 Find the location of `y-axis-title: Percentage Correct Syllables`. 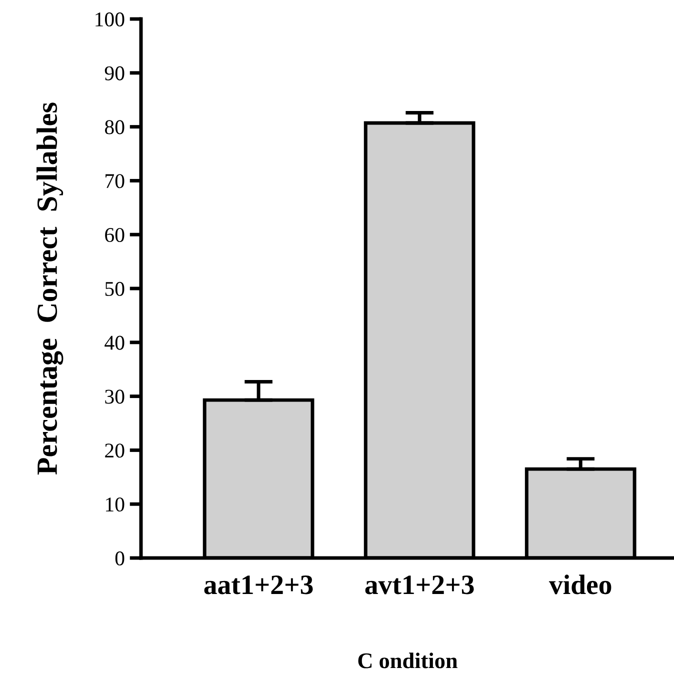

y-axis-title: Percentage Correct Syllables is located at coordinates (50, 288).